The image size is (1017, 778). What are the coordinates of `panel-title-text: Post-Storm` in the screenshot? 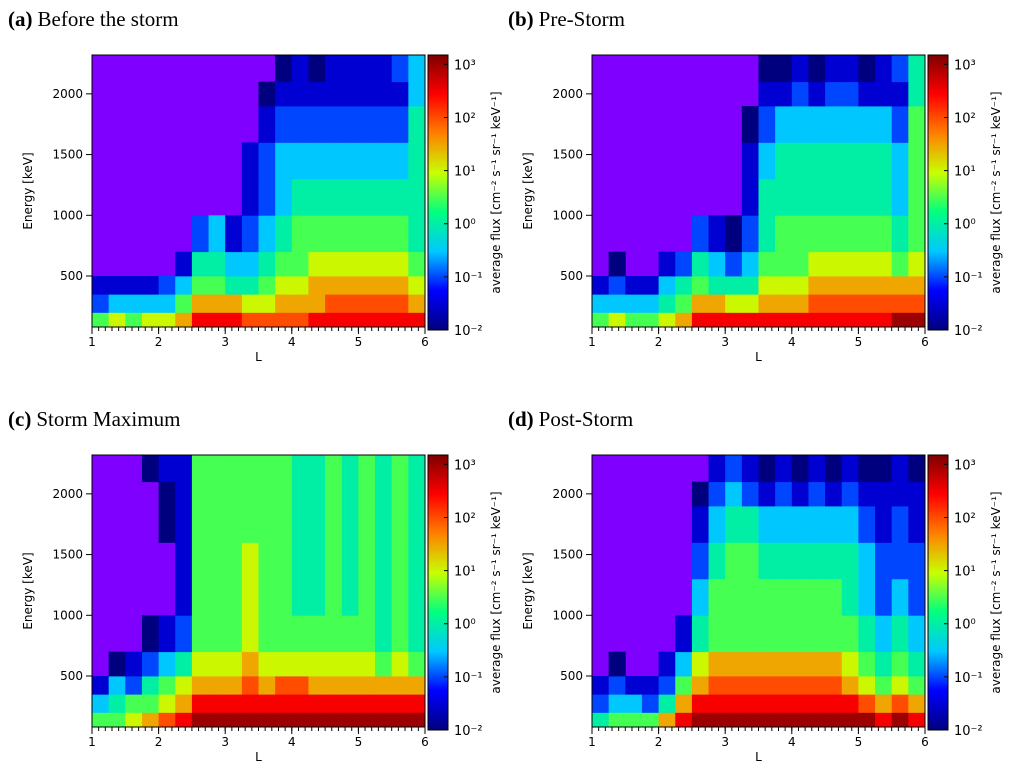 It's located at (586, 419).